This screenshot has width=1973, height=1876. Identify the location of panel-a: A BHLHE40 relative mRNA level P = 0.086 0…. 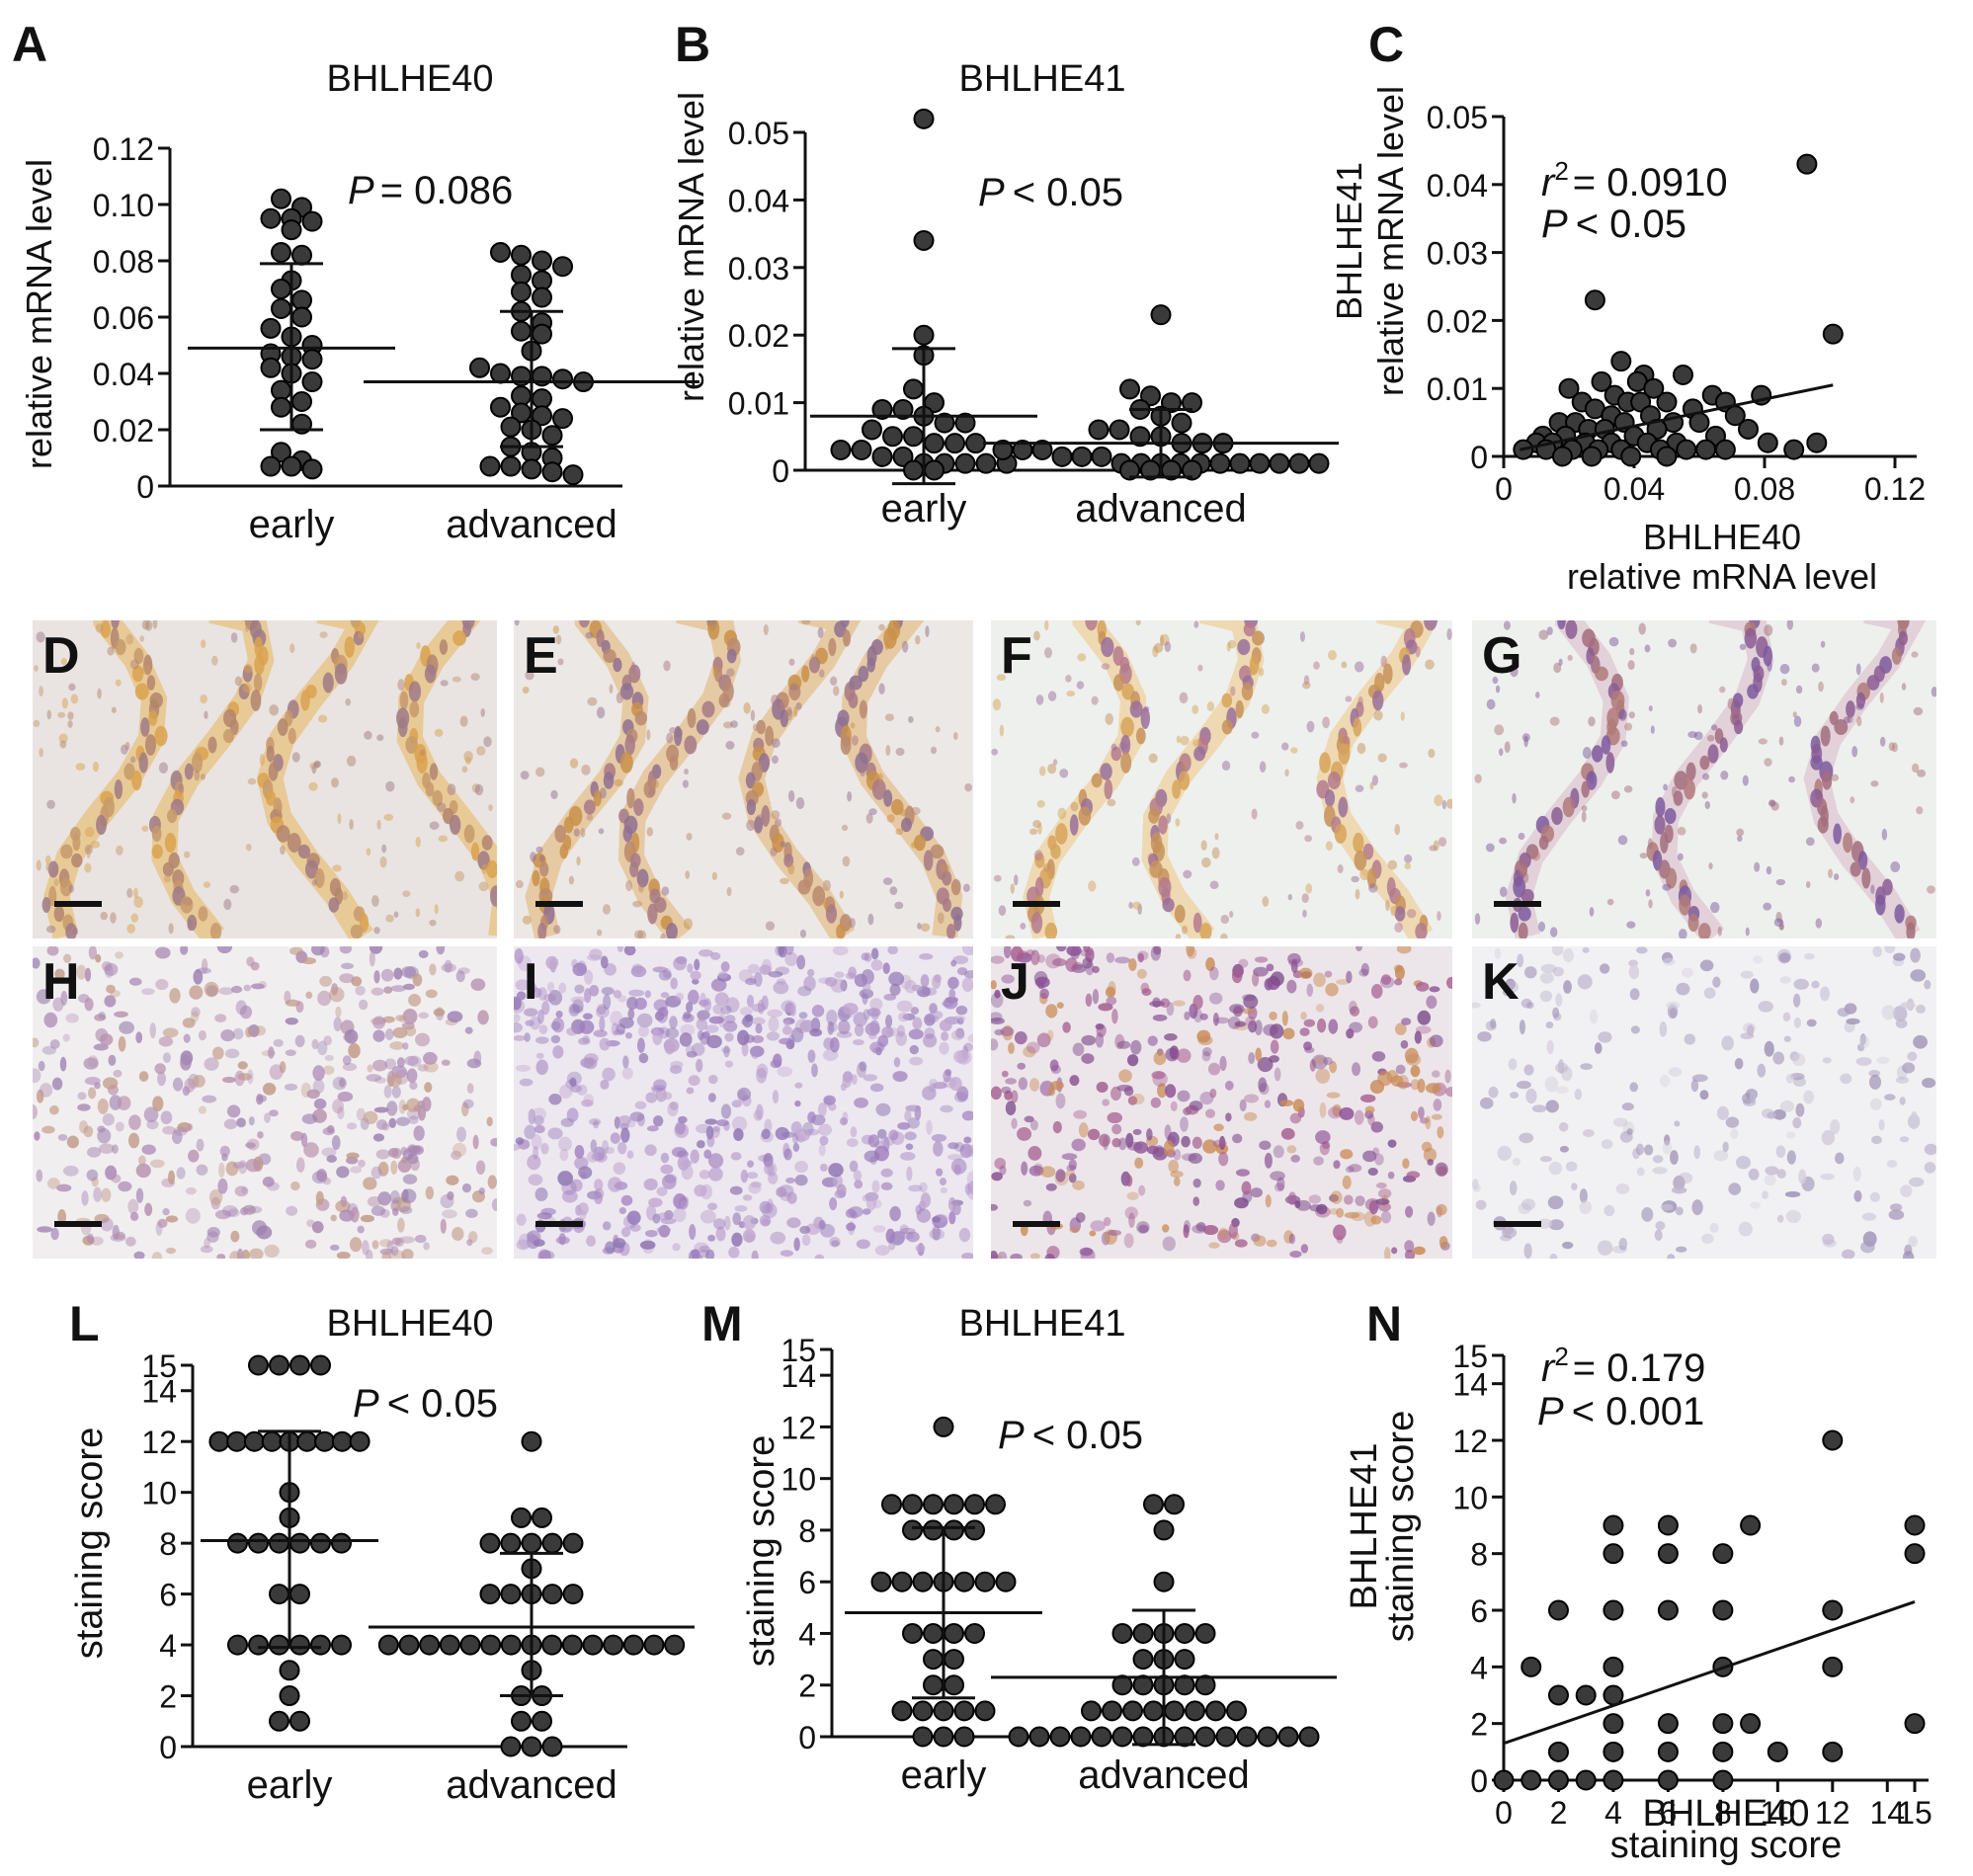
(355, 281).